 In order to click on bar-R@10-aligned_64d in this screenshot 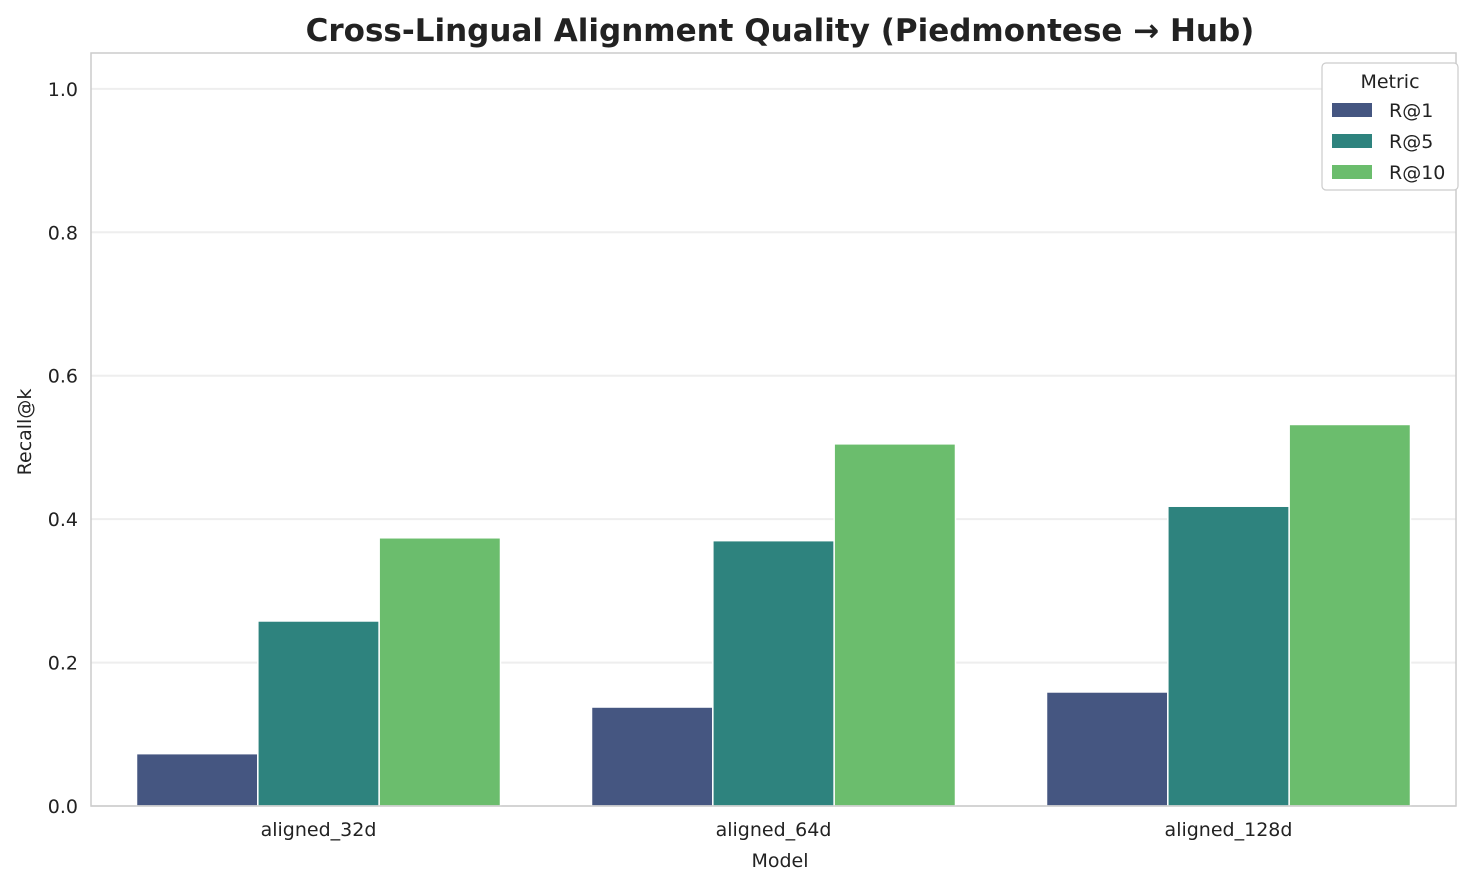, I will do `click(895, 625)`.